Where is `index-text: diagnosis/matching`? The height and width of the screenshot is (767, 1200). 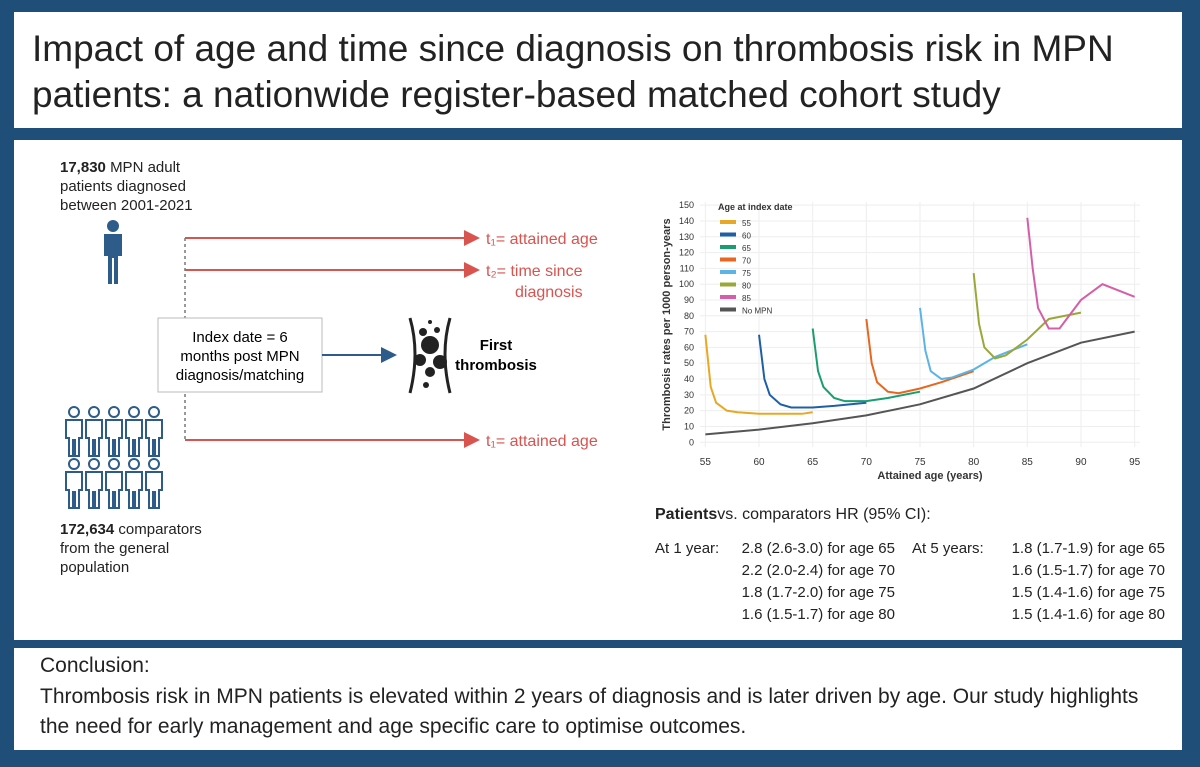 index-text: diagnosis/matching is located at coordinates (240, 375).